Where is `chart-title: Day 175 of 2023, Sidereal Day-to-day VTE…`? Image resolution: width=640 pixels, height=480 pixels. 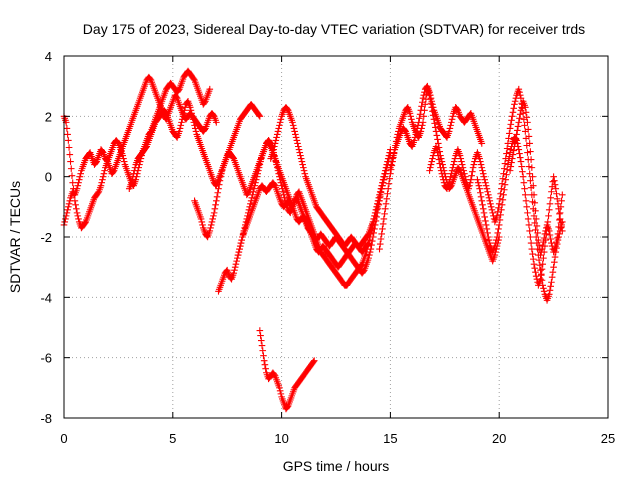 chart-title: Day 175 of 2023, Sidereal Day-to-day VTE… is located at coordinates (334, 29).